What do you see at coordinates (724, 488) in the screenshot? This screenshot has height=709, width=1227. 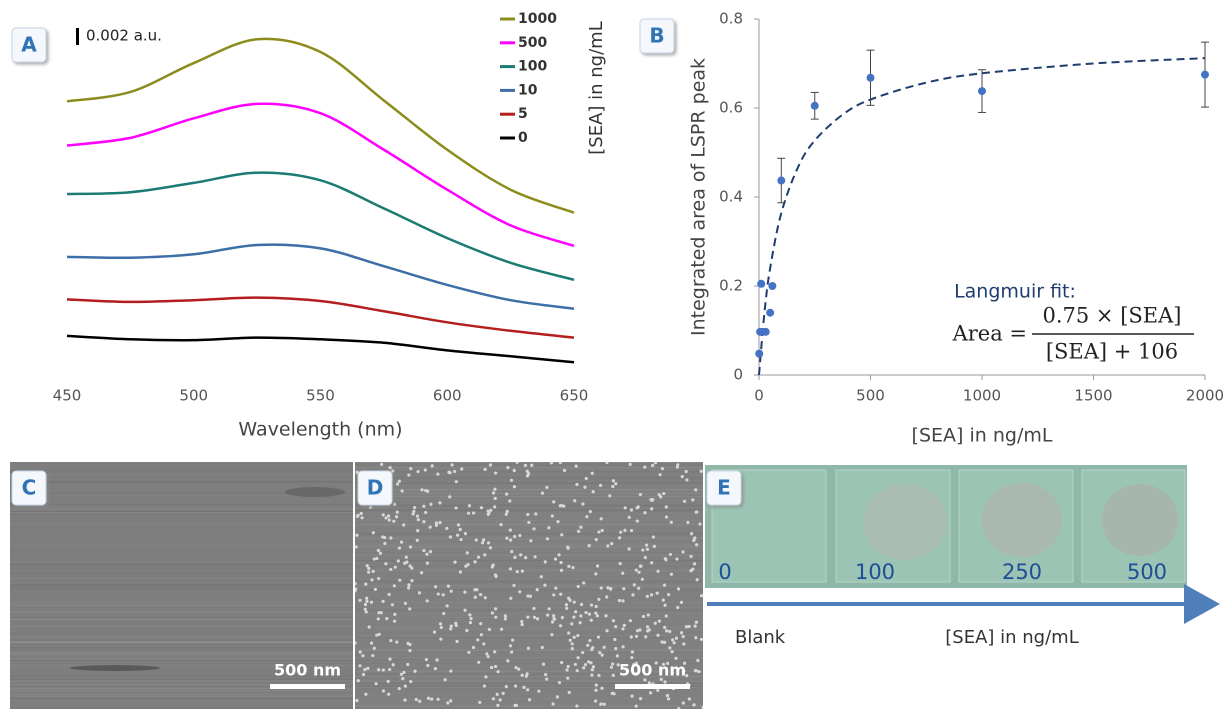 I see `panel-label-box` at bounding box center [724, 488].